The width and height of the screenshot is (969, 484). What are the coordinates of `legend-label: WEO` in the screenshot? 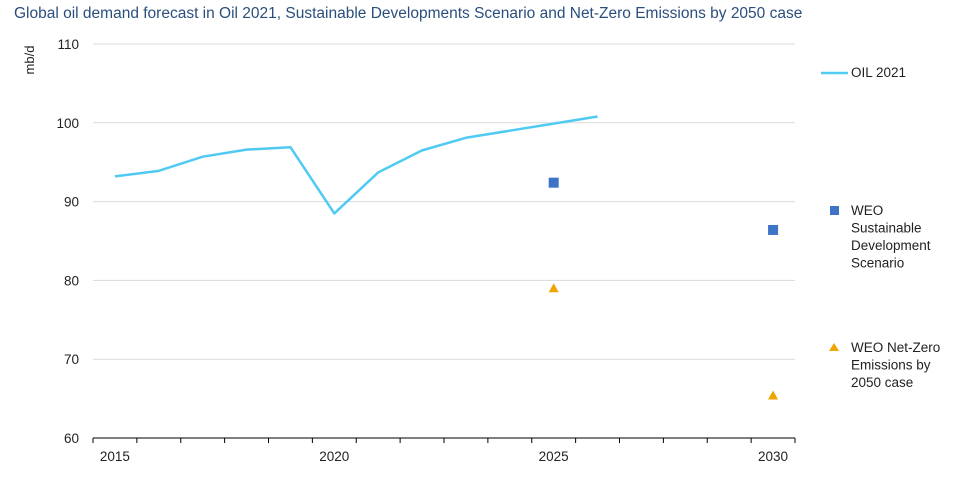 It's located at (867, 210).